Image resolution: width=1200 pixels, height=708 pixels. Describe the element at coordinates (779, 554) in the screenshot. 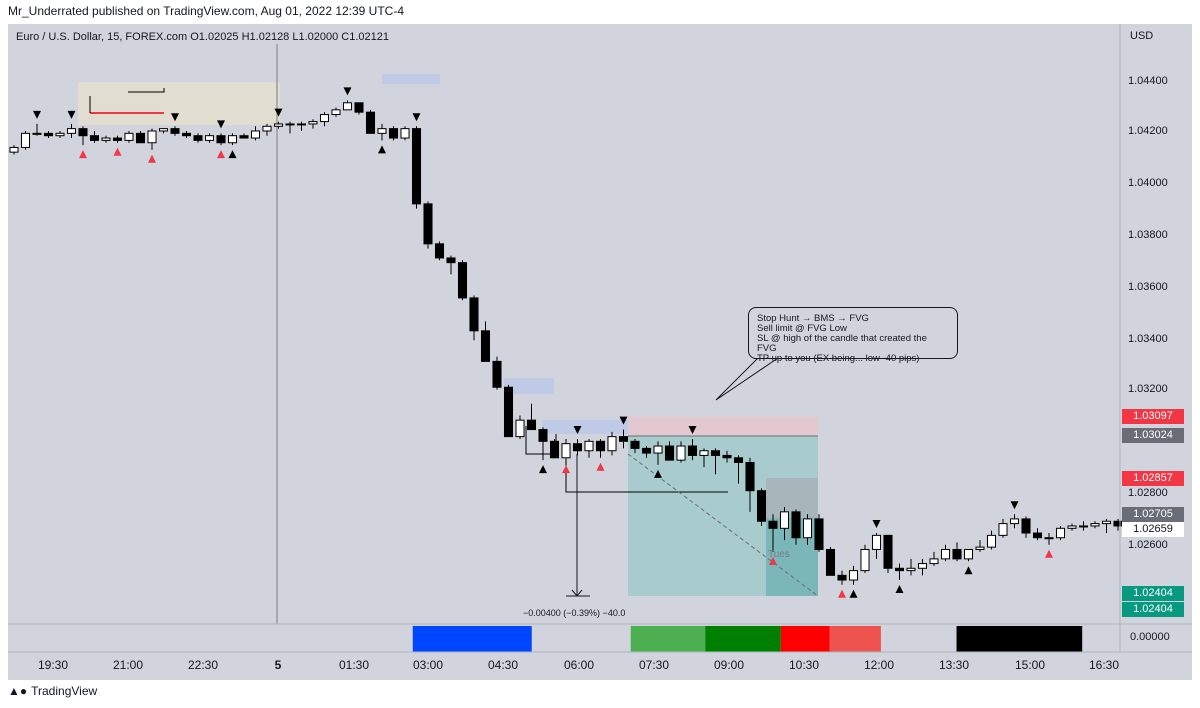

I see `session-label: Tues` at that location.